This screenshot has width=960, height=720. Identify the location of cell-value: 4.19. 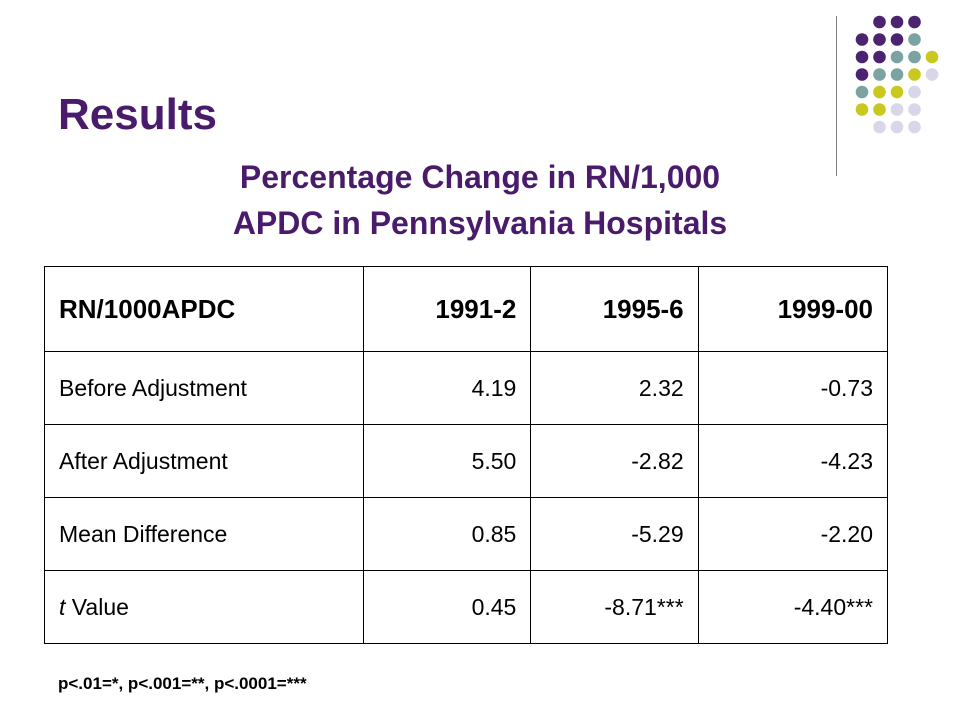
(447, 388).